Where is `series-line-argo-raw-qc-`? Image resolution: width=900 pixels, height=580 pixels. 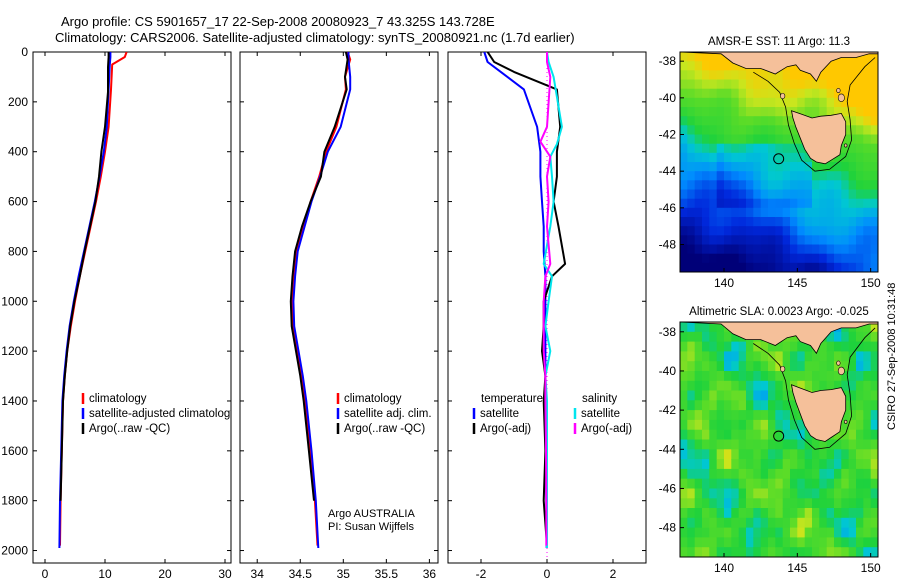 series-line-argo-raw-qc- is located at coordinates (84, 276).